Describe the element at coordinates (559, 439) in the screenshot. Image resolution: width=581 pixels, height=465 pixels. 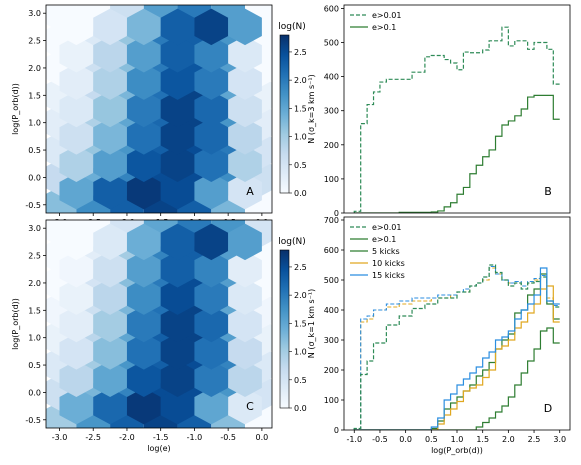
I see `x-tick-label: 3.0` at that location.